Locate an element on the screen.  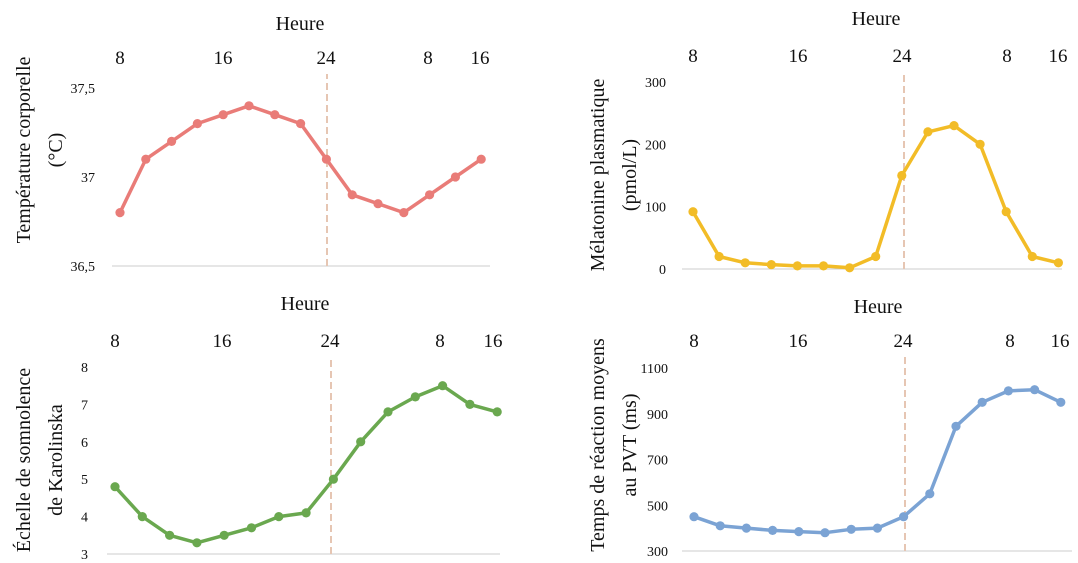
y-axis-label: Échelle de somnolence is located at coordinates (23, 460).